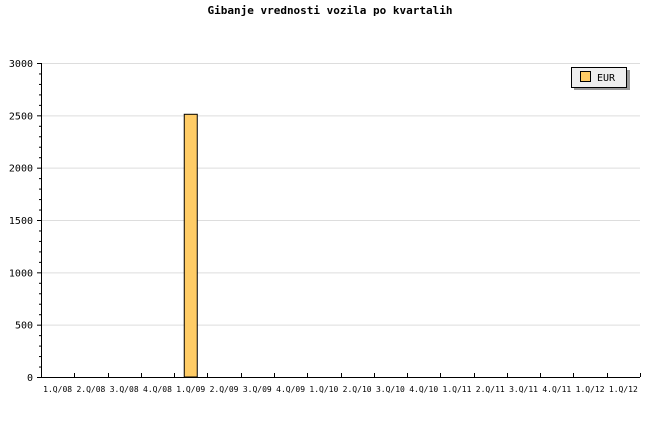  I want to click on legend-swatch, so click(585, 76).